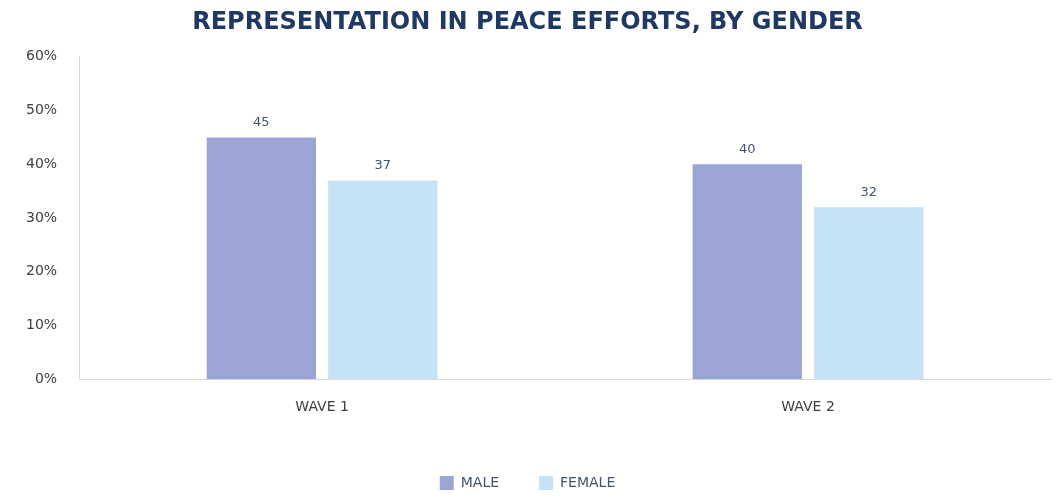  Describe the element at coordinates (808, 406) in the screenshot. I see `x-tick-label: WAVE 2` at that location.